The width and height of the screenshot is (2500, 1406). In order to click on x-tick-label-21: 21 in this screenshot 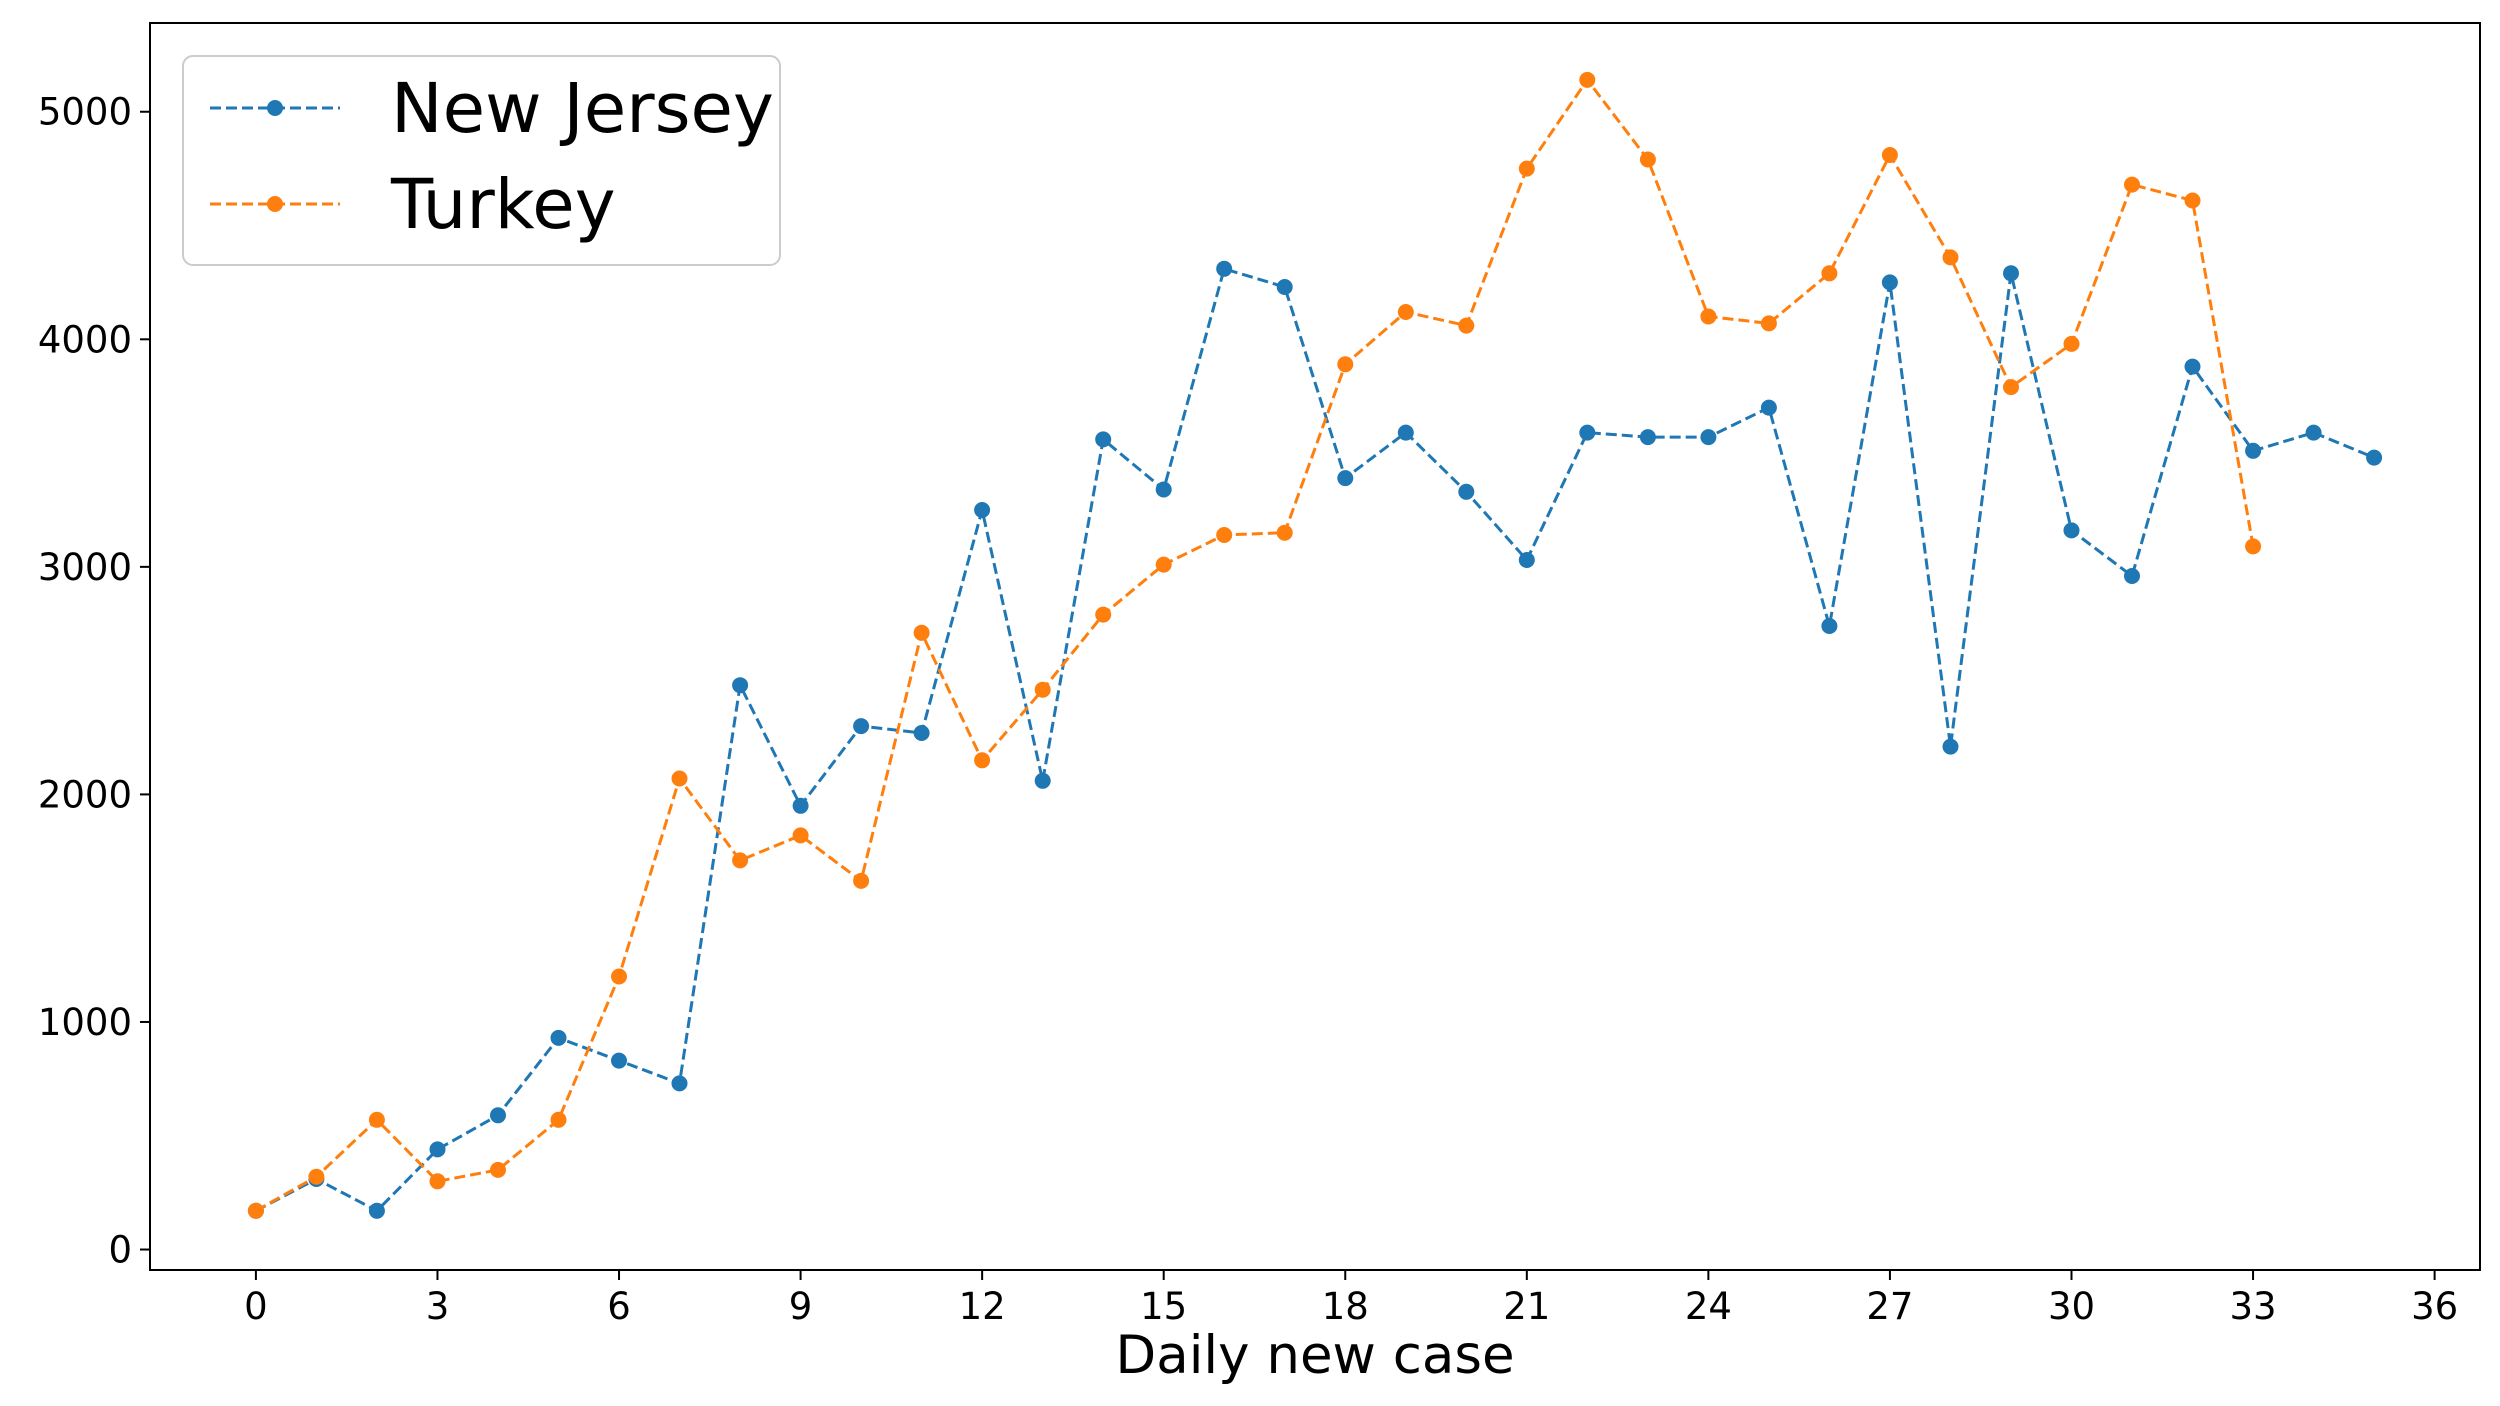, I will do `click(1526, 1306)`.